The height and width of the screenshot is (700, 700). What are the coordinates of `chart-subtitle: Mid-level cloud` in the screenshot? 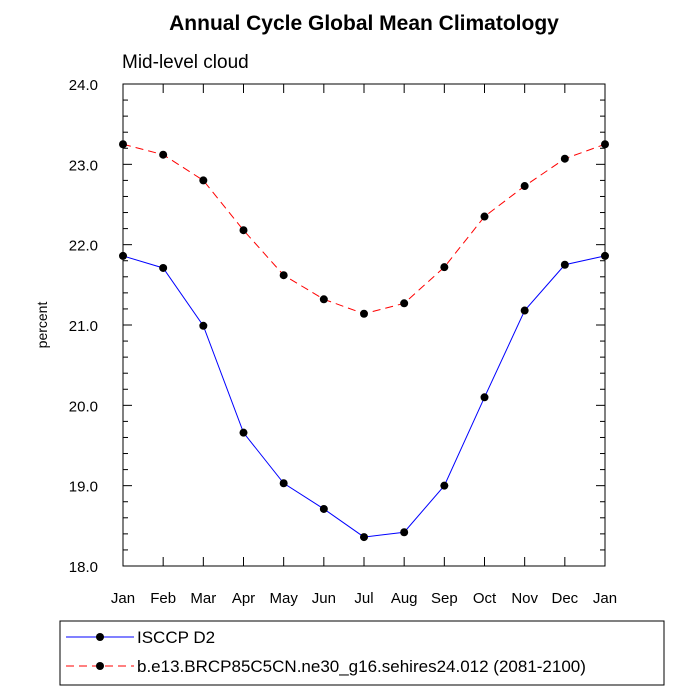 It's located at (185, 62).